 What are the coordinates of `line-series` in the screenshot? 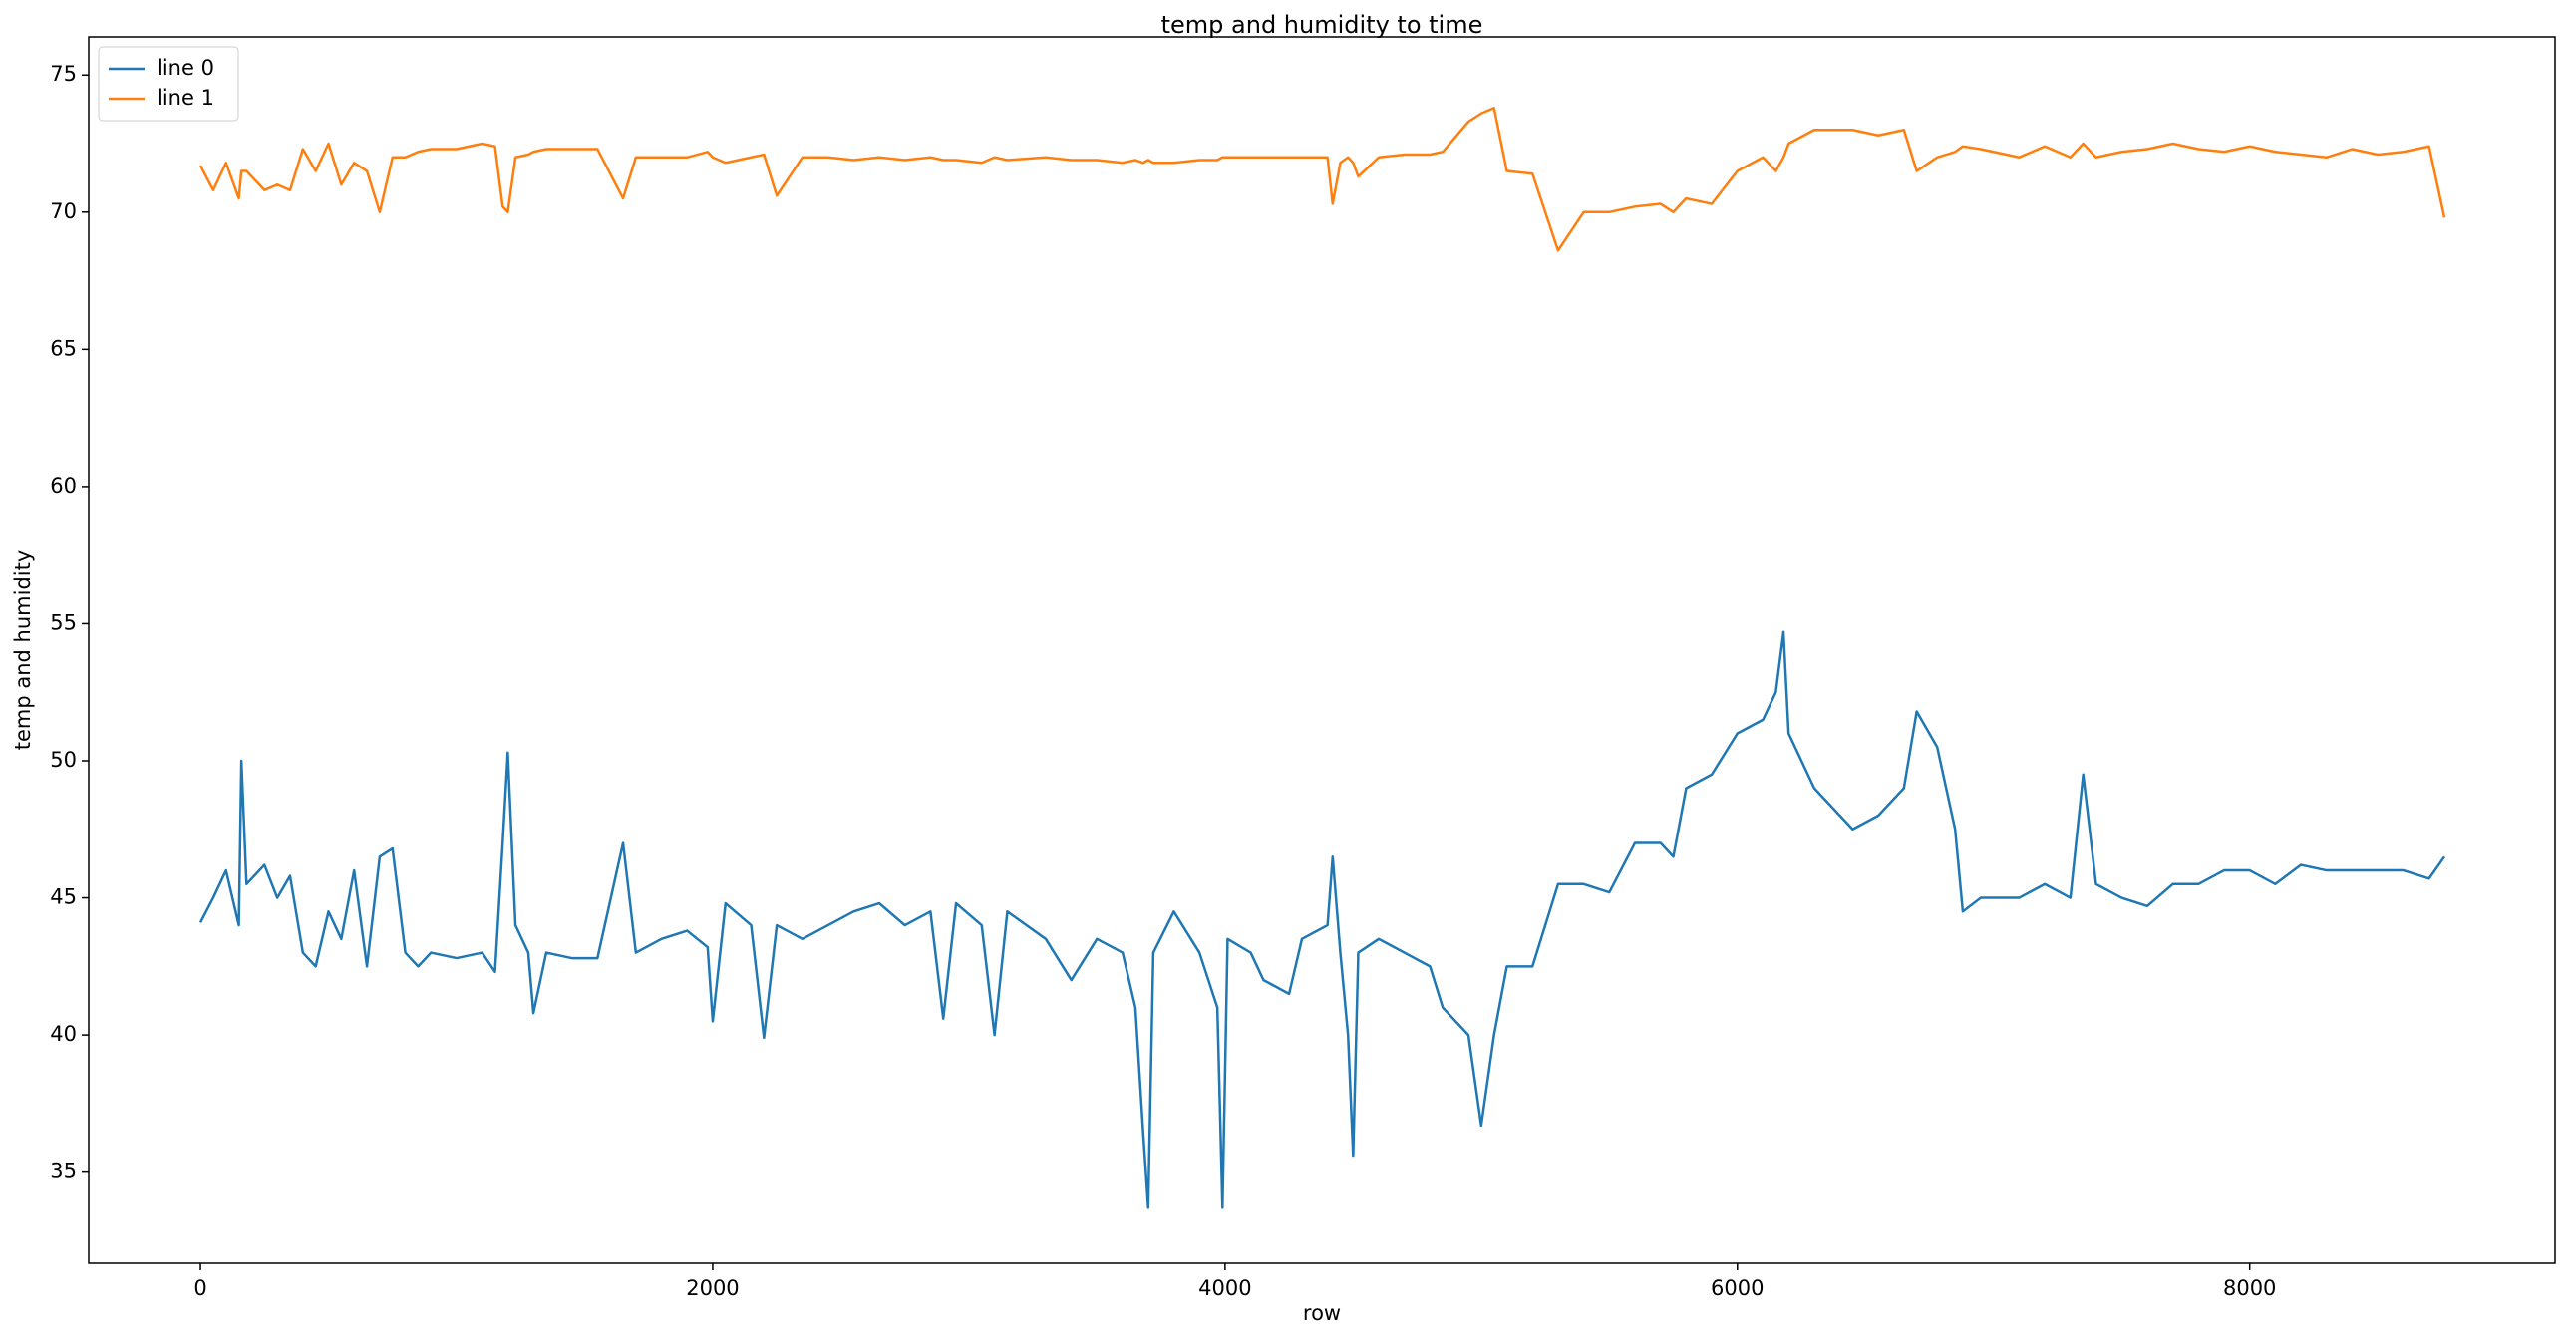 It's located at (1322, 179).